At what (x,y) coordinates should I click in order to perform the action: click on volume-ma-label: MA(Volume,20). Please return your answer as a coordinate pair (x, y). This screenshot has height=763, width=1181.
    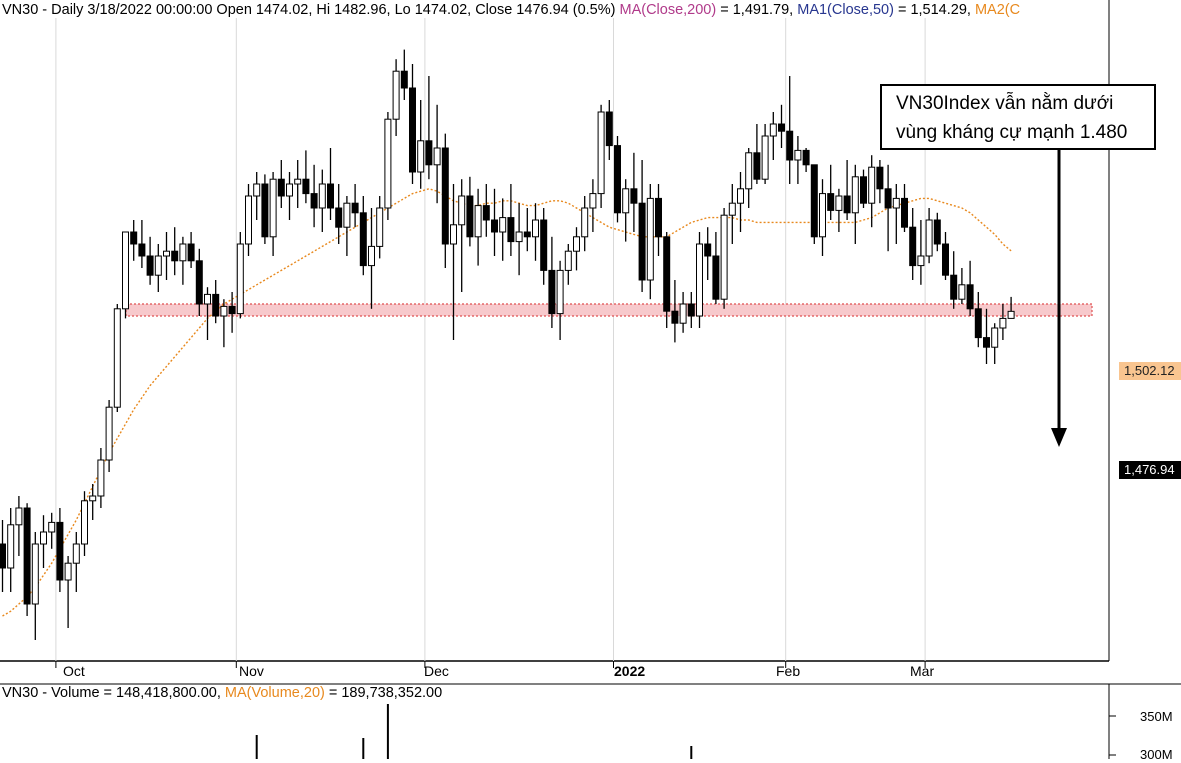
    Looking at the image, I should click on (274, 693).